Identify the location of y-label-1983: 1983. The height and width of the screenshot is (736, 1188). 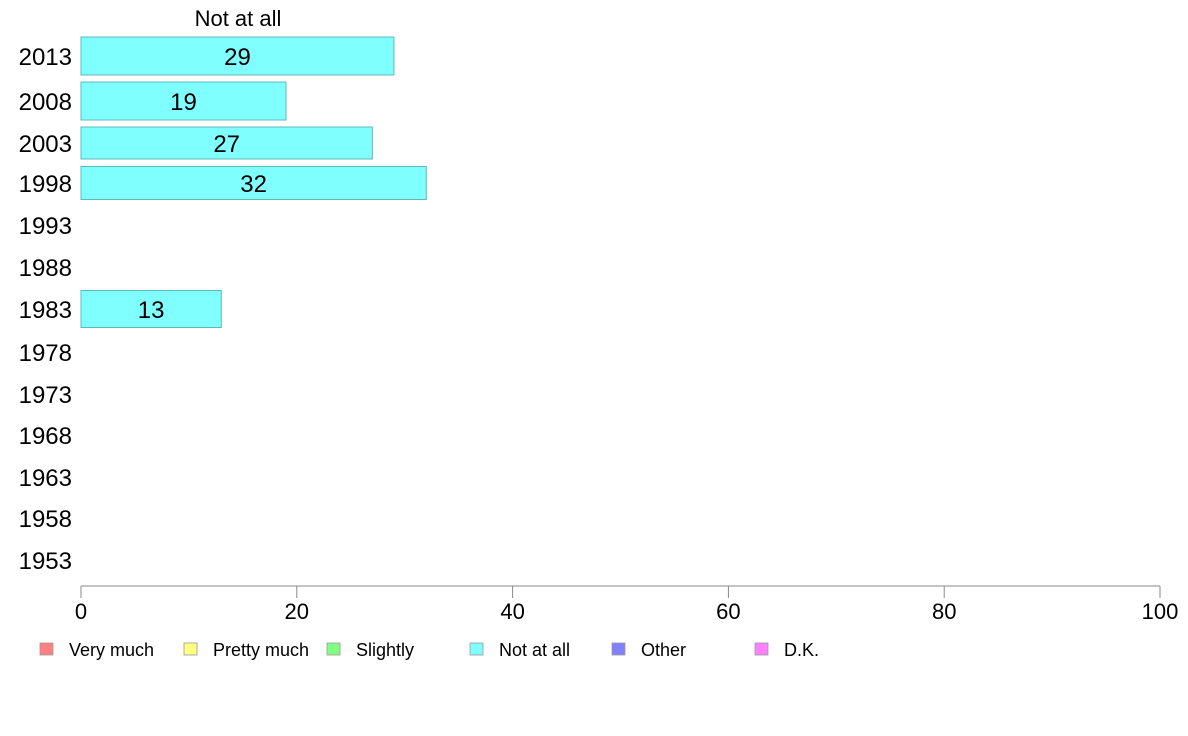
(45, 310).